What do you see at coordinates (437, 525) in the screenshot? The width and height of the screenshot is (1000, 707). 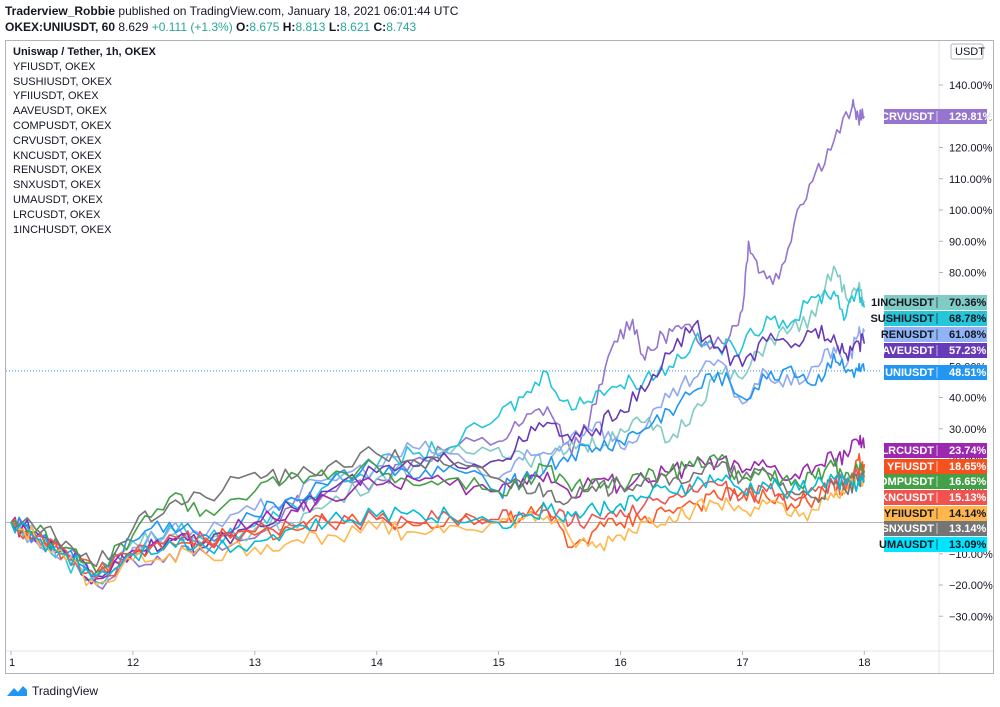 I see `series-line-umausdt` at bounding box center [437, 525].